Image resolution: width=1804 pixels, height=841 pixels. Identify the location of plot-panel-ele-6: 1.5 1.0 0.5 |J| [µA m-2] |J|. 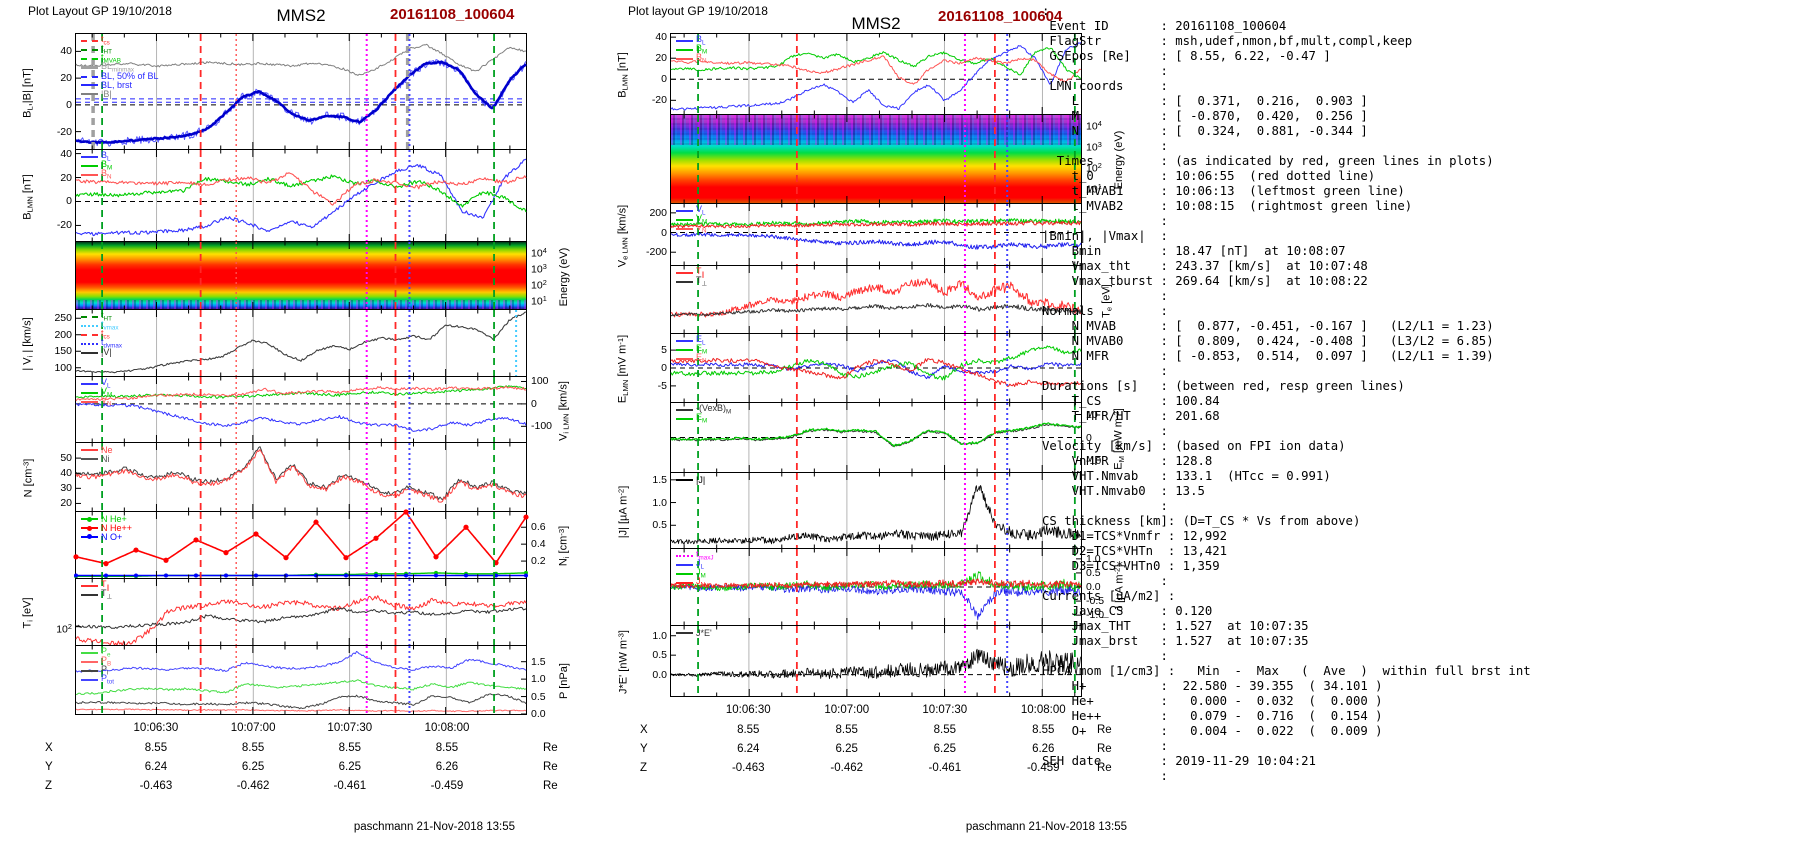
(849, 510).